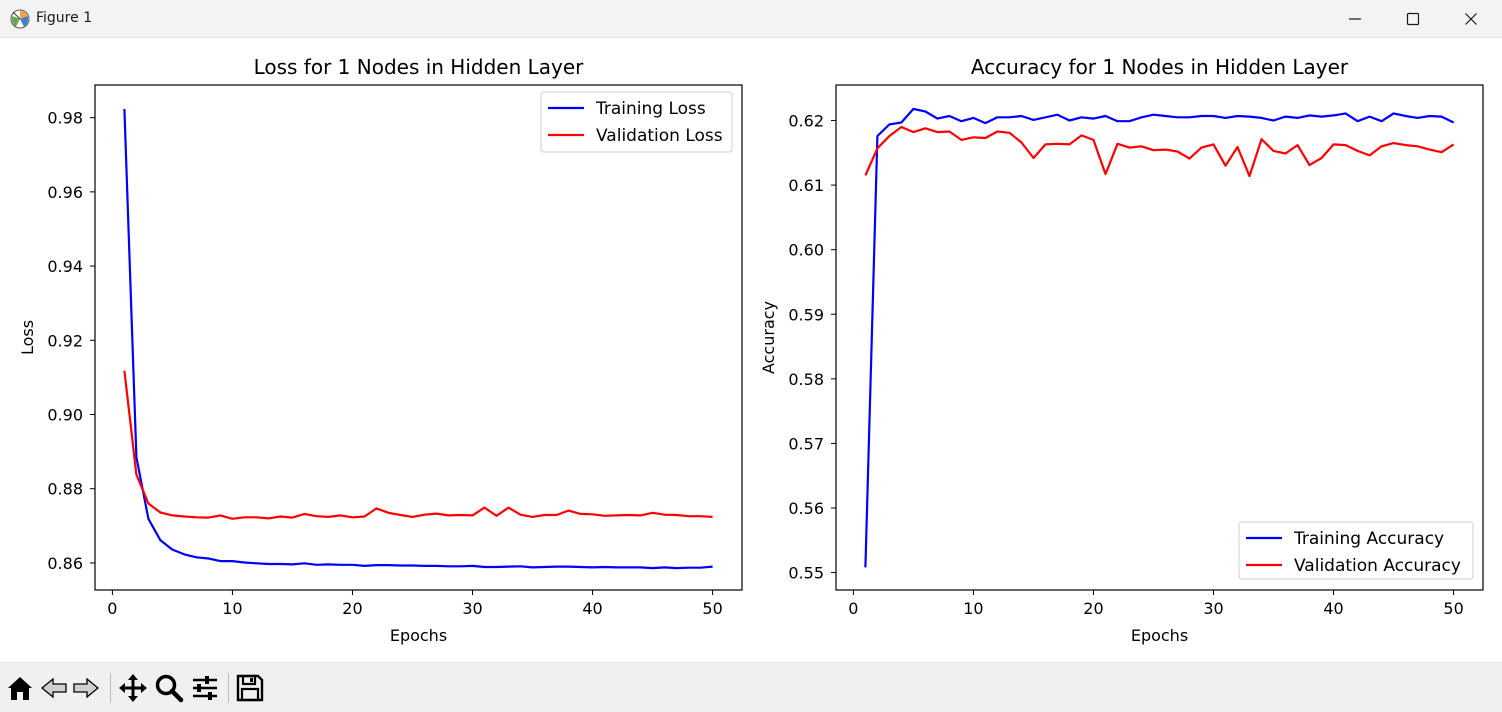 The image size is (1502, 712). I want to click on back-arrow-icon, so click(53, 688).